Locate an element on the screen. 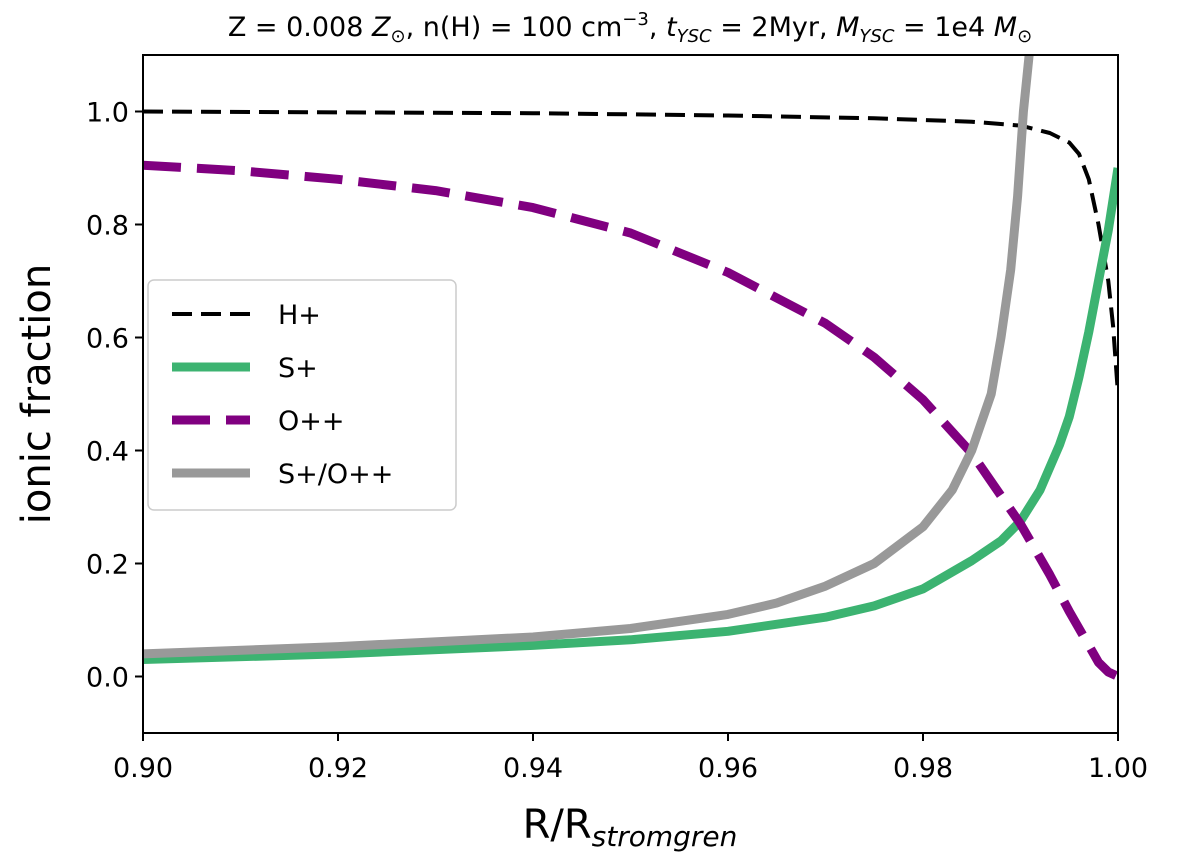  title-part: , n(H) = 100 cm is located at coordinates (514, 27).